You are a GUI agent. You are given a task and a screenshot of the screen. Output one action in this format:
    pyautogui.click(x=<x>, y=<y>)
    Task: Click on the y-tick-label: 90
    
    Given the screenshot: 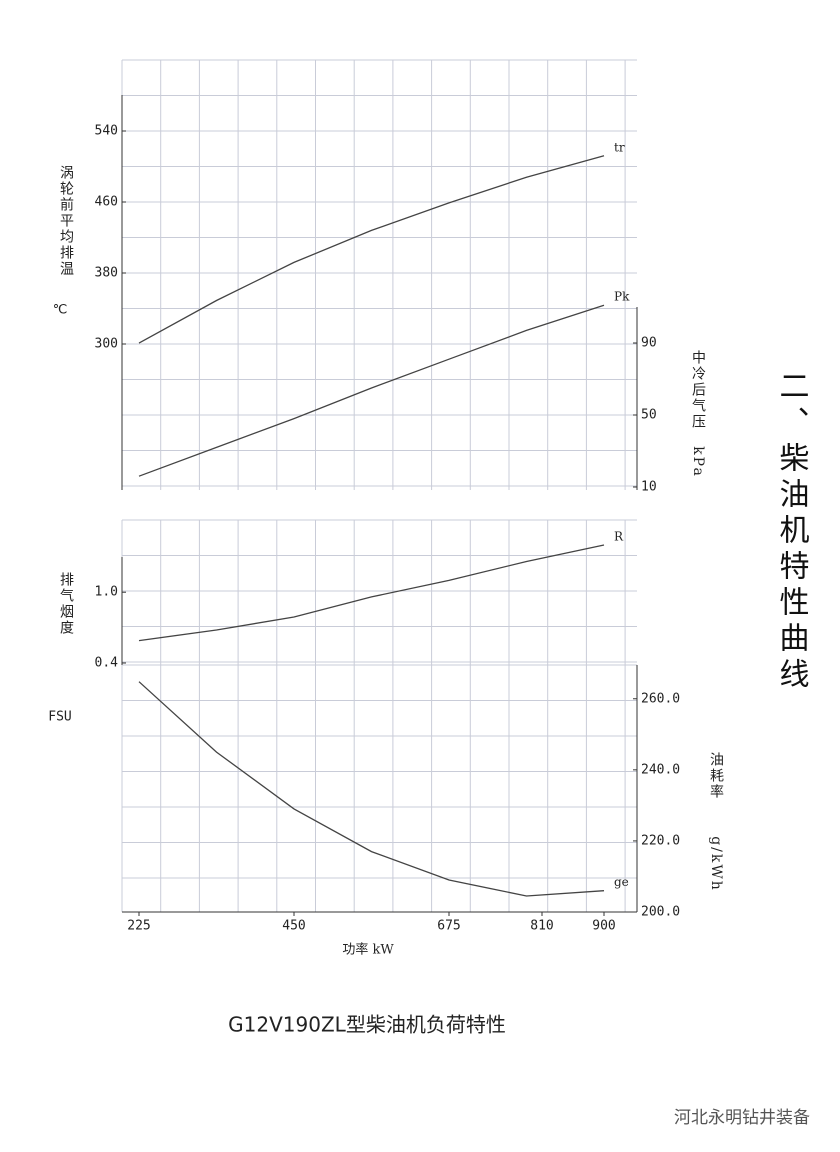 What is the action you would take?
    pyautogui.click(x=649, y=343)
    